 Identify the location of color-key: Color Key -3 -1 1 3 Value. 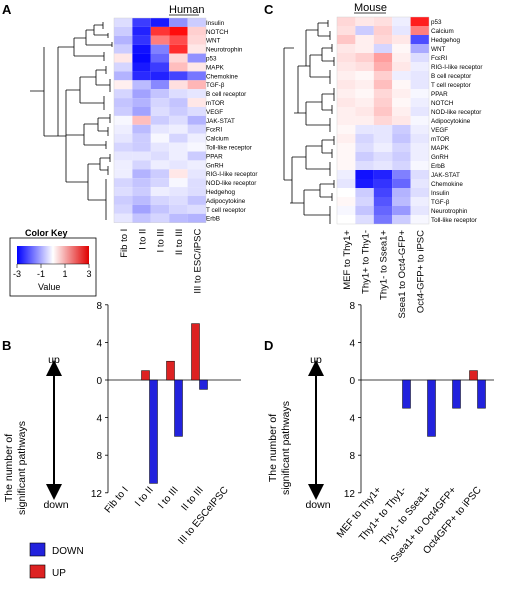
(53, 262).